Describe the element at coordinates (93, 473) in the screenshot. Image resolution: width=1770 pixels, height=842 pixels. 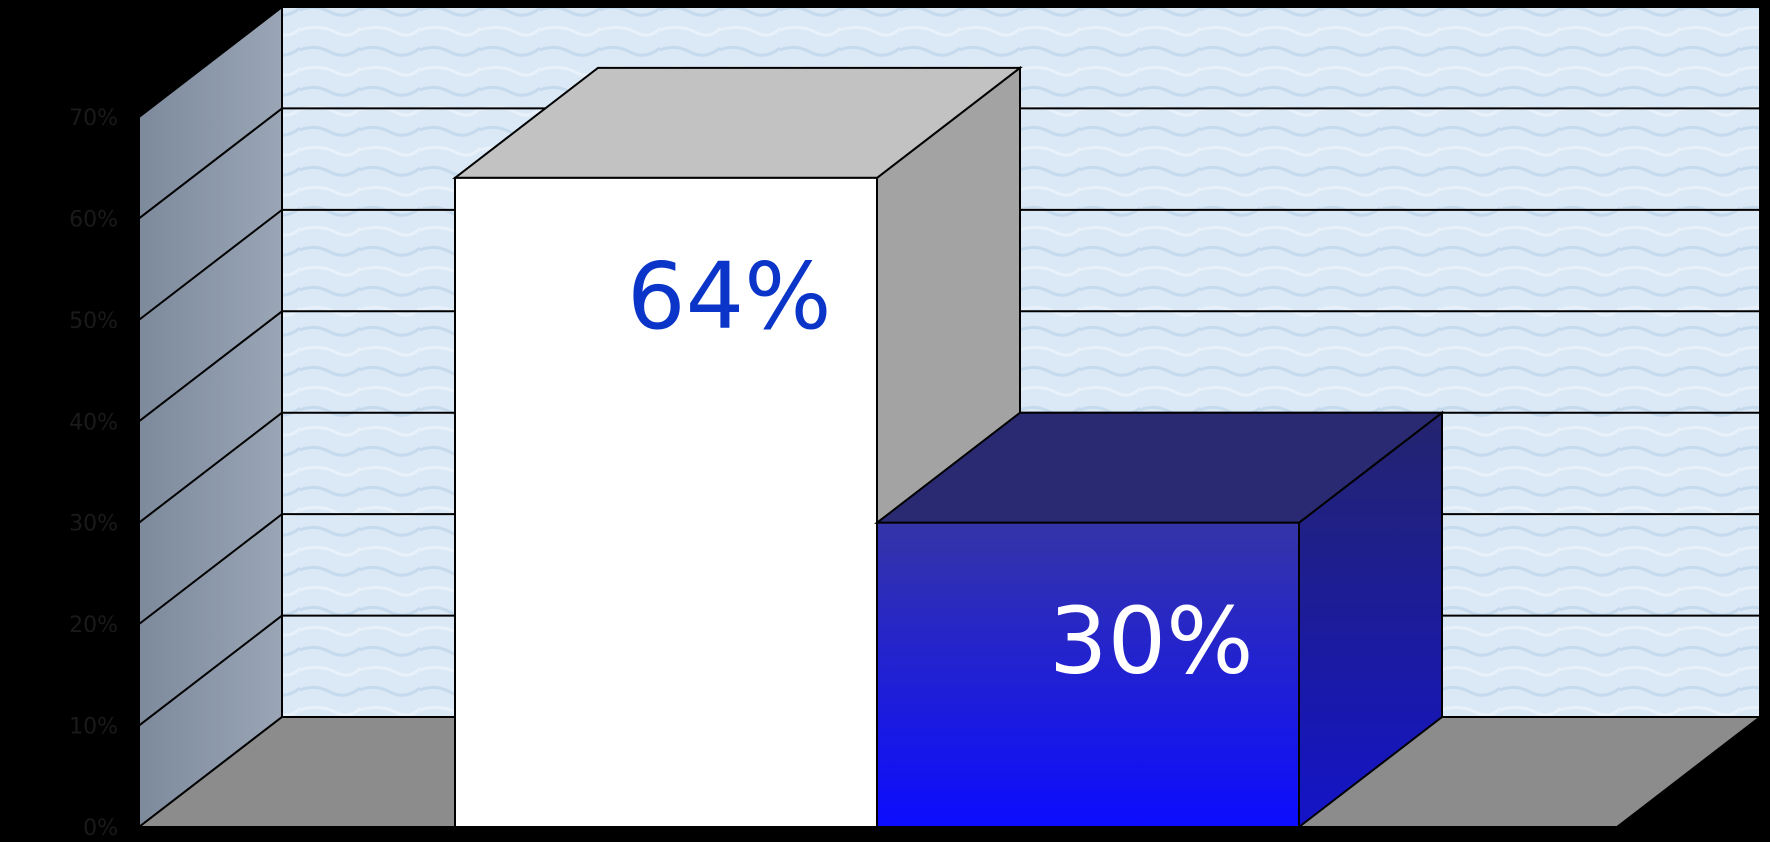
I see `y-axis-tick-labels: 0% 10% 20% 30% 40% 50% 60% 70%` at that location.